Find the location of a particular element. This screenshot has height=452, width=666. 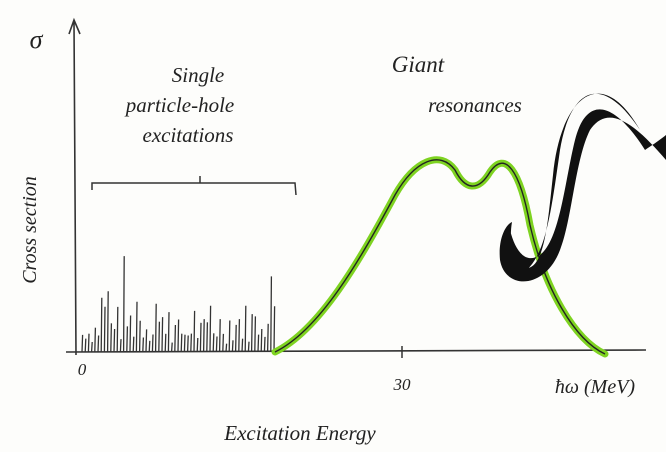

bracket is located at coordinates (194, 186).